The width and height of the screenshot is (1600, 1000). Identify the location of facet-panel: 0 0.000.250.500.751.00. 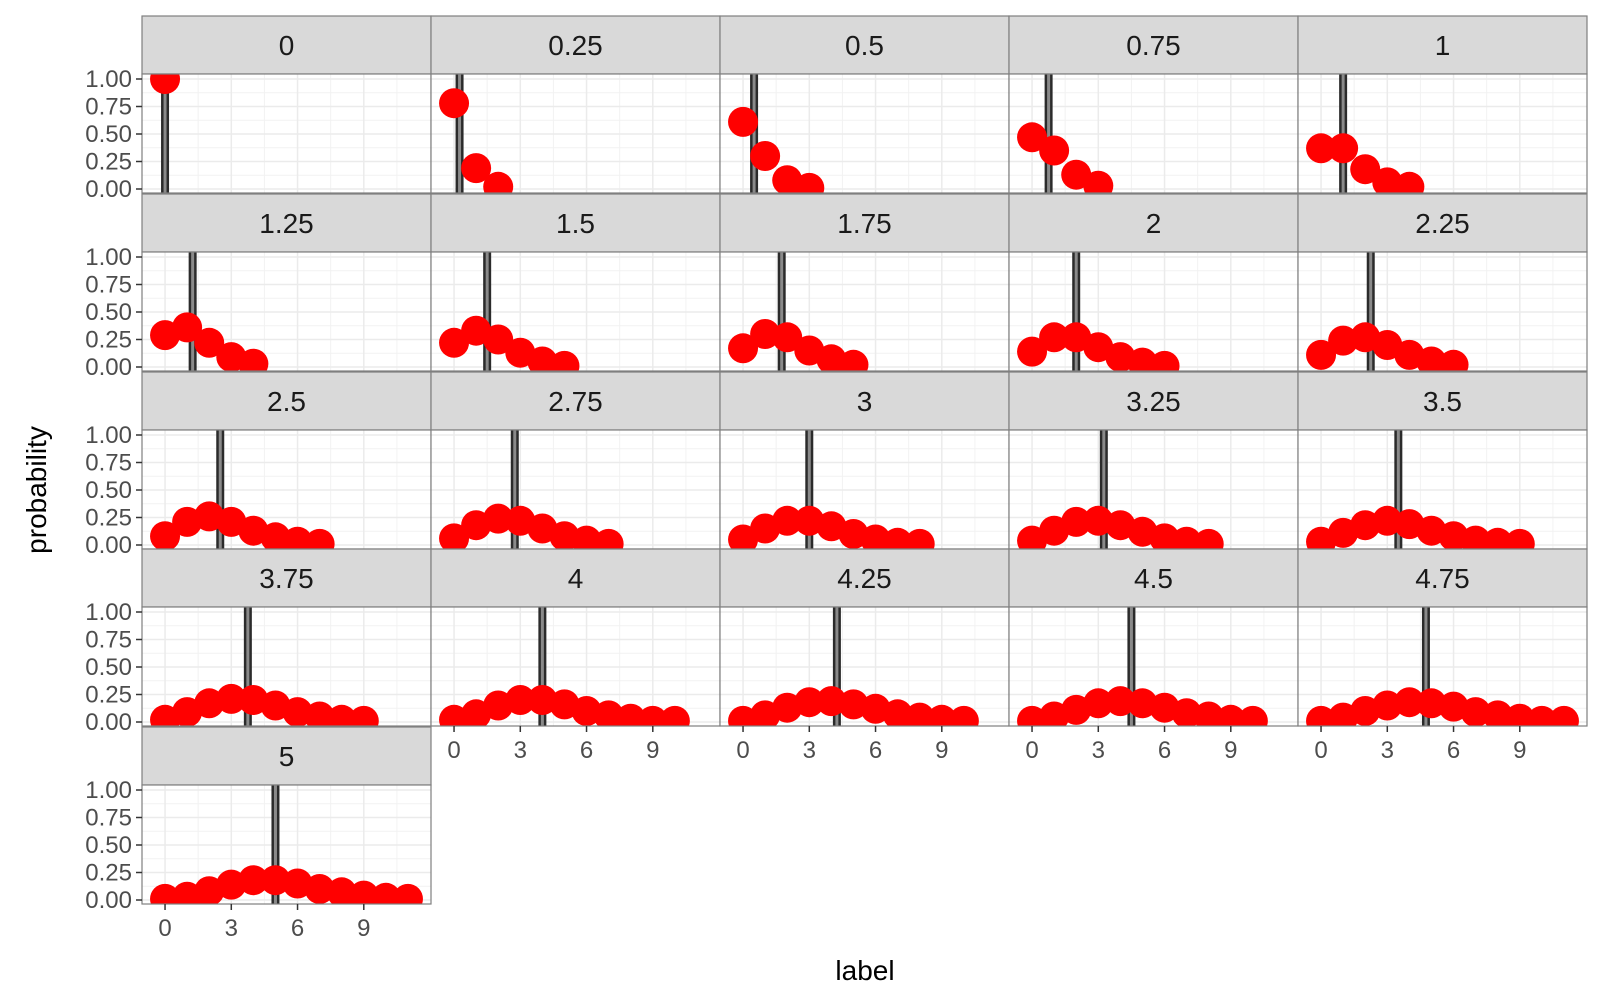
(258, 109).